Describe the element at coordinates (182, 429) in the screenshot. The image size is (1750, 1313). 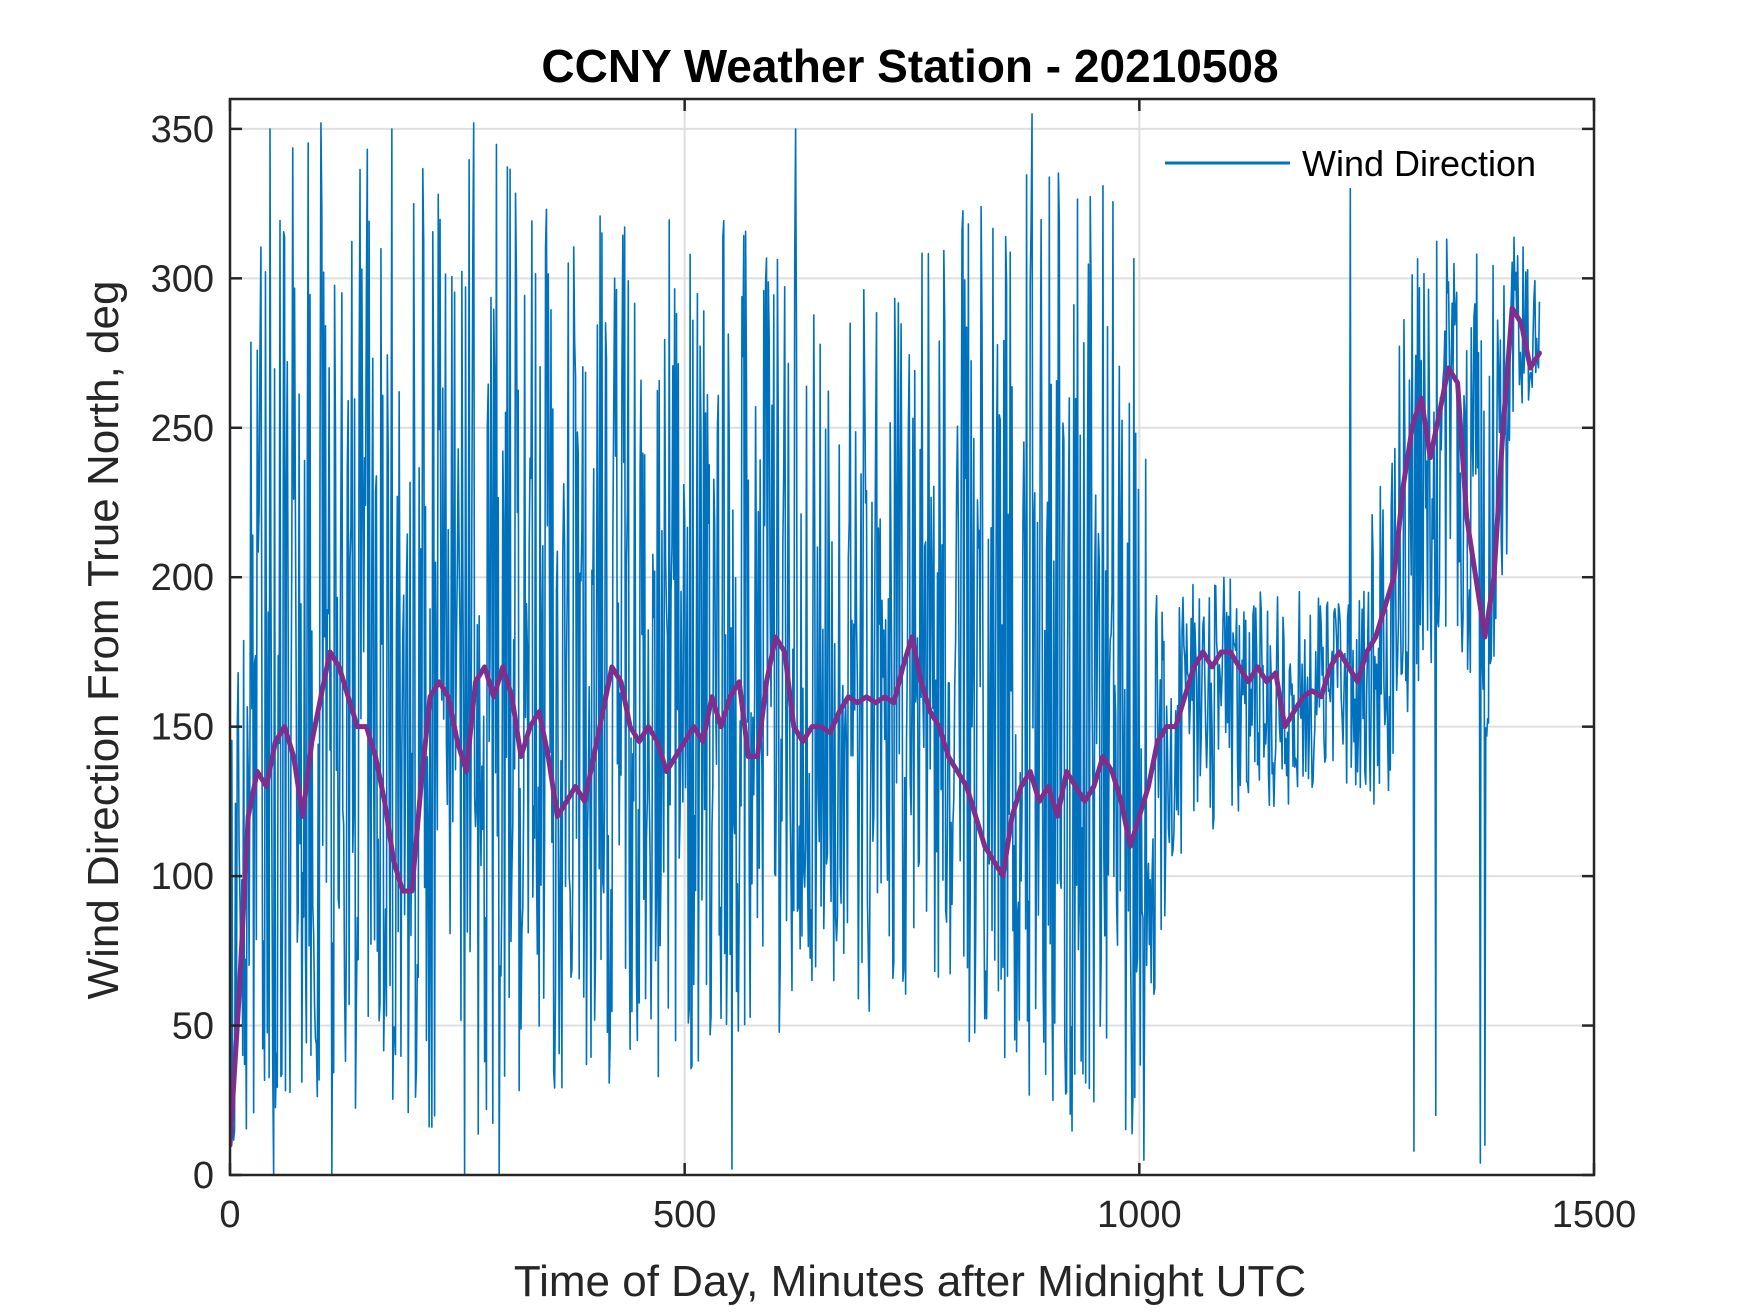
I see `y-tick-label: 250` at that location.